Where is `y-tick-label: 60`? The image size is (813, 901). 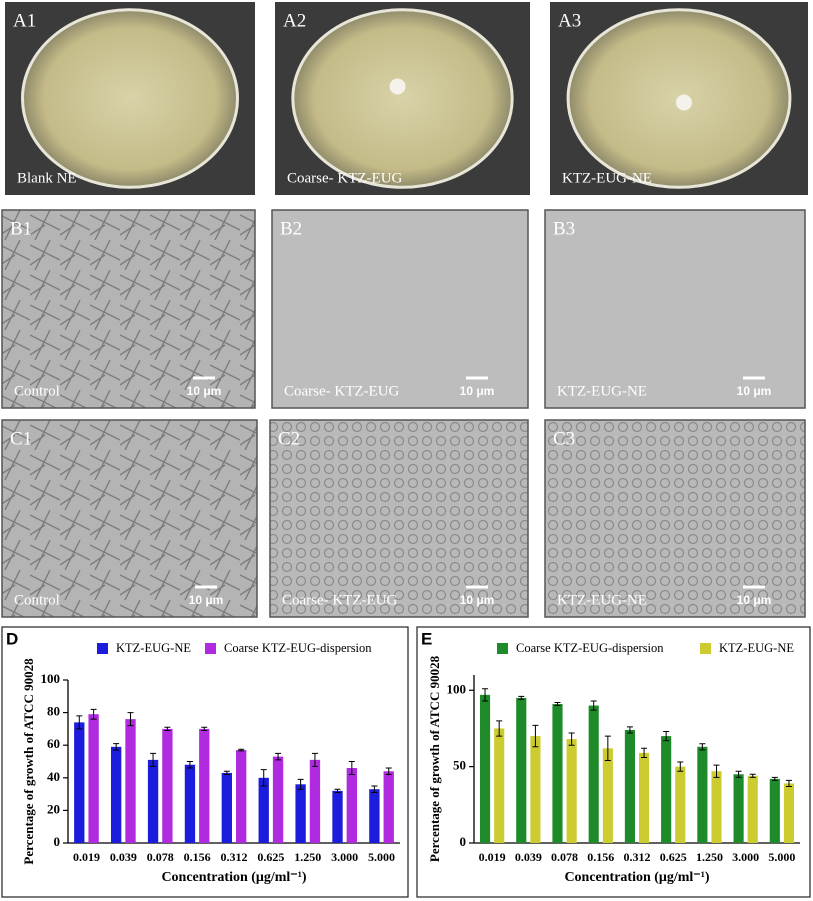 y-tick-label: 60 is located at coordinates (53, 743).